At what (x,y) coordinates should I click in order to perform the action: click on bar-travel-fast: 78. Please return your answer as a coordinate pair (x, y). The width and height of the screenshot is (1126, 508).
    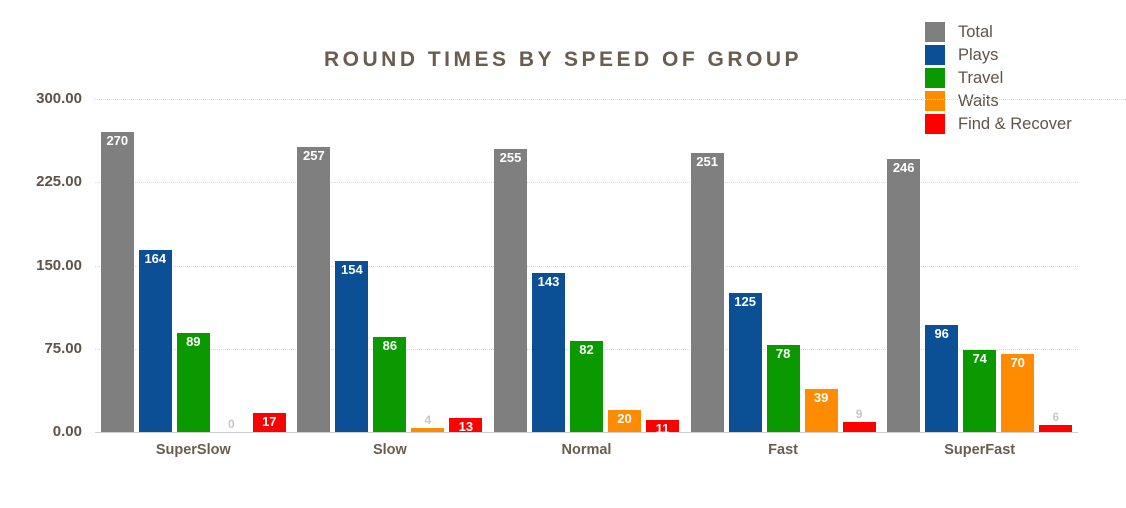
    Looking at the image, I should click on (783, 388).